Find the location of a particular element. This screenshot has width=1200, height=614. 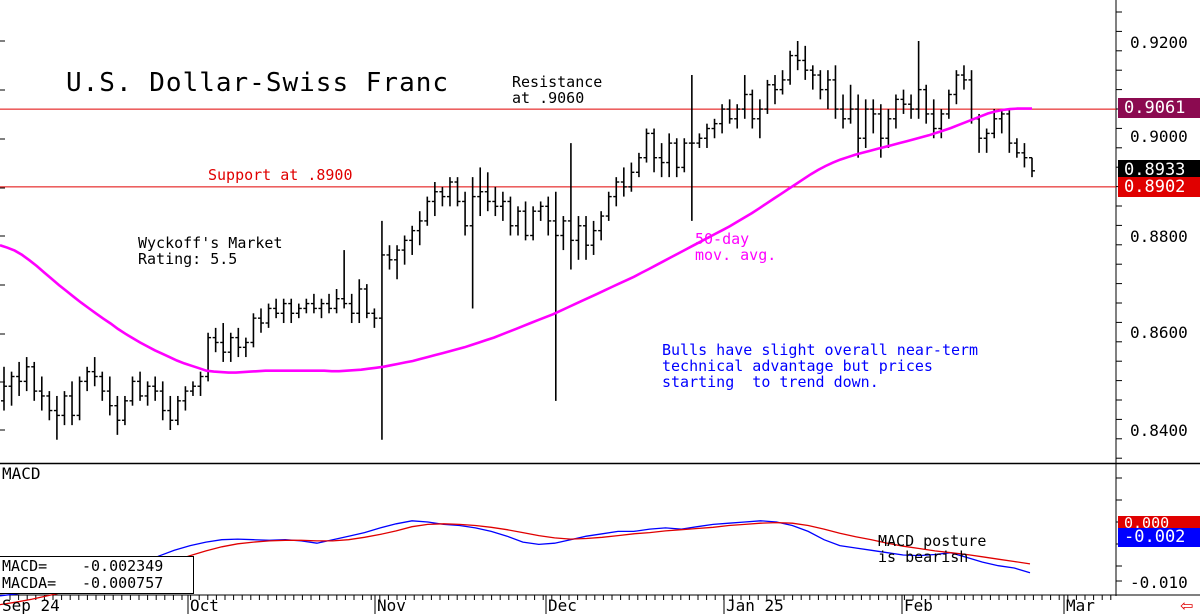

rating-annotation: Wyckoff's Market Rating: 5.5 is located at coordinates (210, 251).